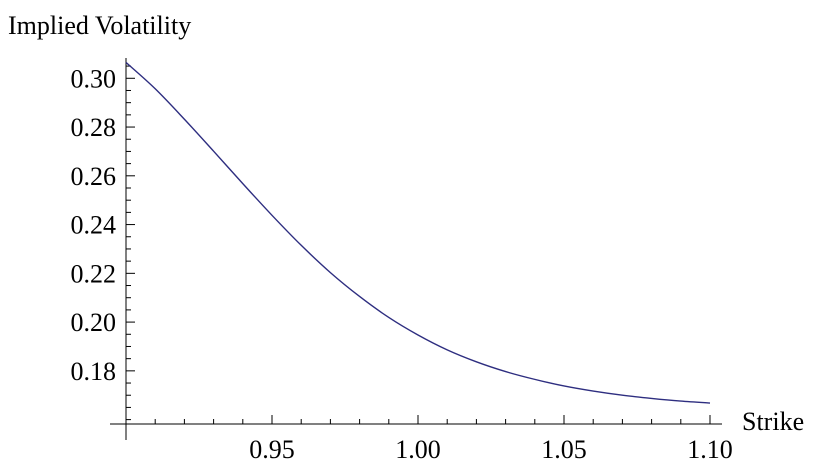  Describe the element at coordinates (94, 371) in the screenshot. I see `y-tick-label: 0.18` at that location.